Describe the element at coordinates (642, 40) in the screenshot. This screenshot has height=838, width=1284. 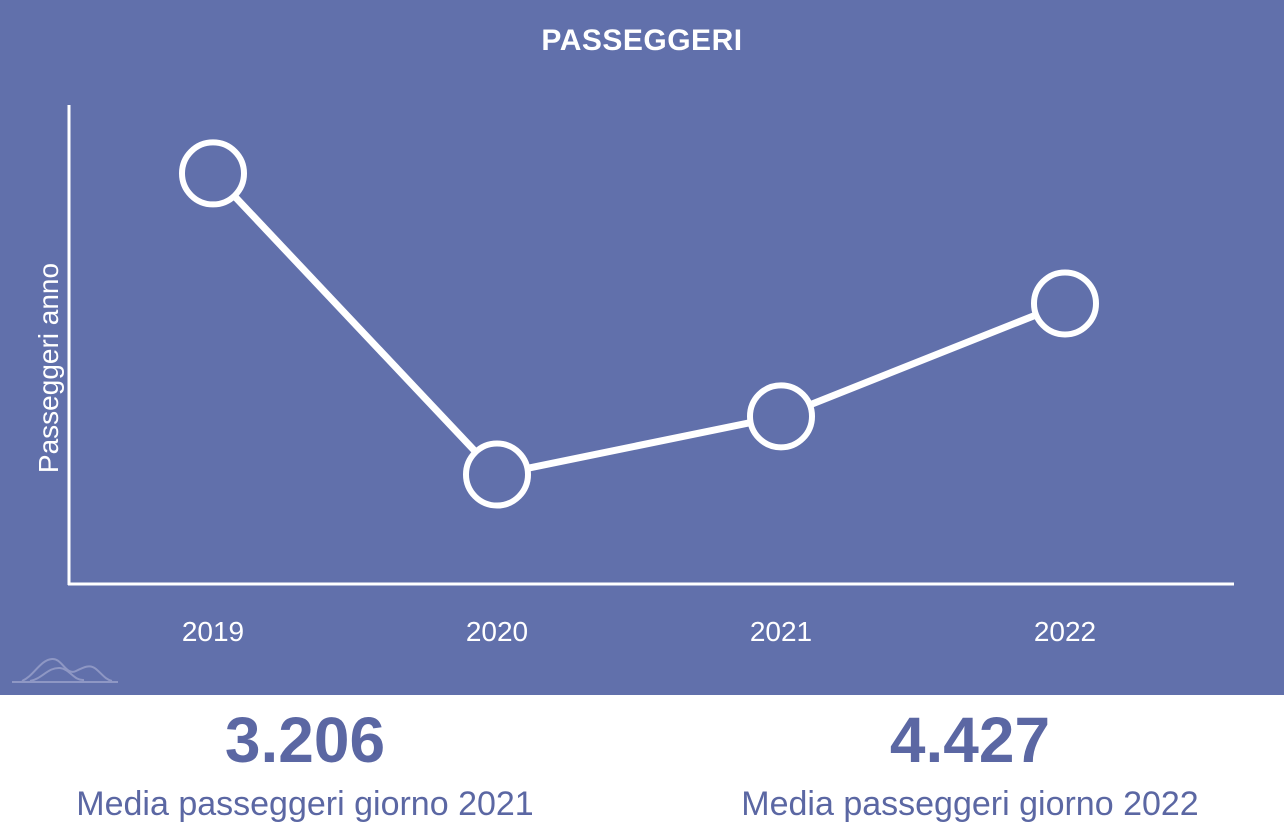
I see `chart-title: PASSEGGERI` at that location.